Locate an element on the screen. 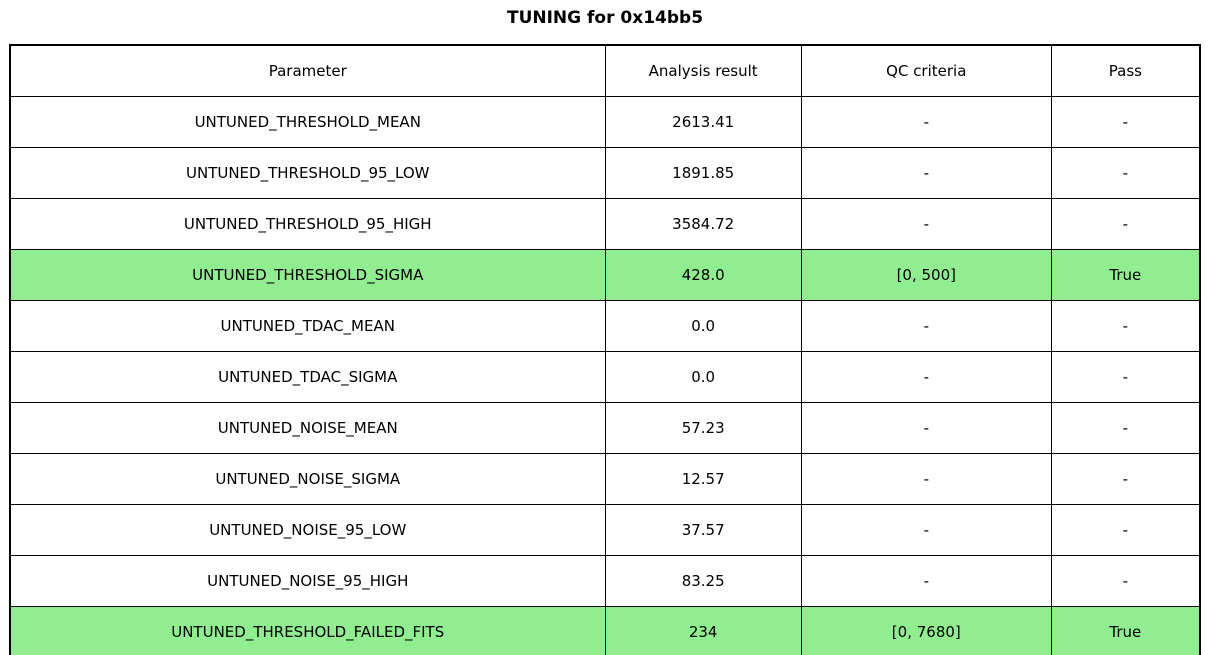 The height and width of the screenshot is (655, 1210). page-title: TUNING for 0x14bb5 is located at coordinates (605, 18).